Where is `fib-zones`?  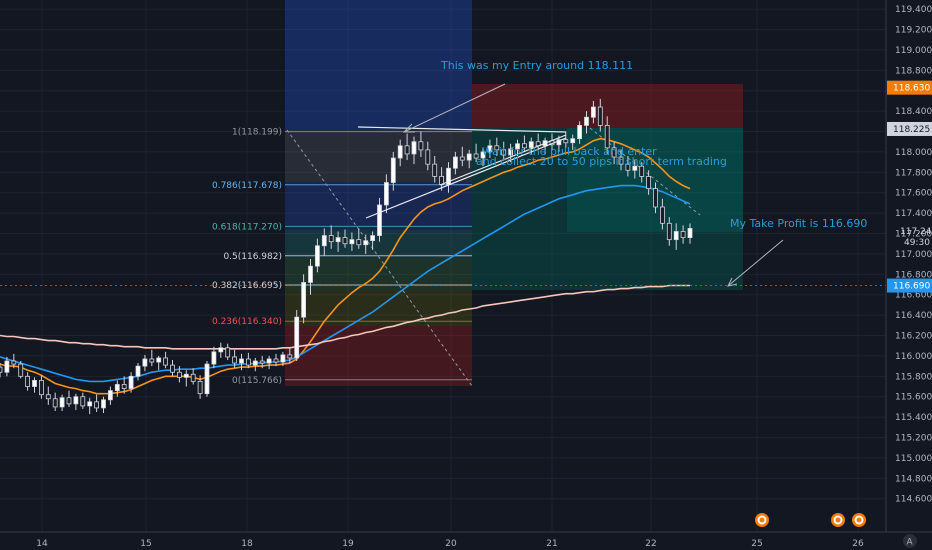
fib-zones is located at coordinates (378, 193).